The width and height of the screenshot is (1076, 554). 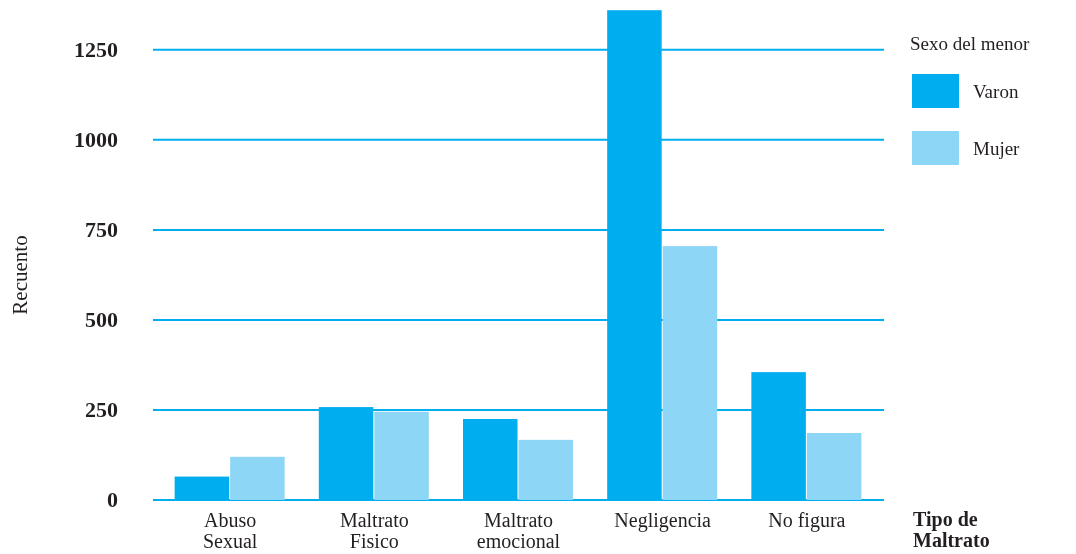 I want to click on y-axis-title: Recuento, so click(x=20, y=275).